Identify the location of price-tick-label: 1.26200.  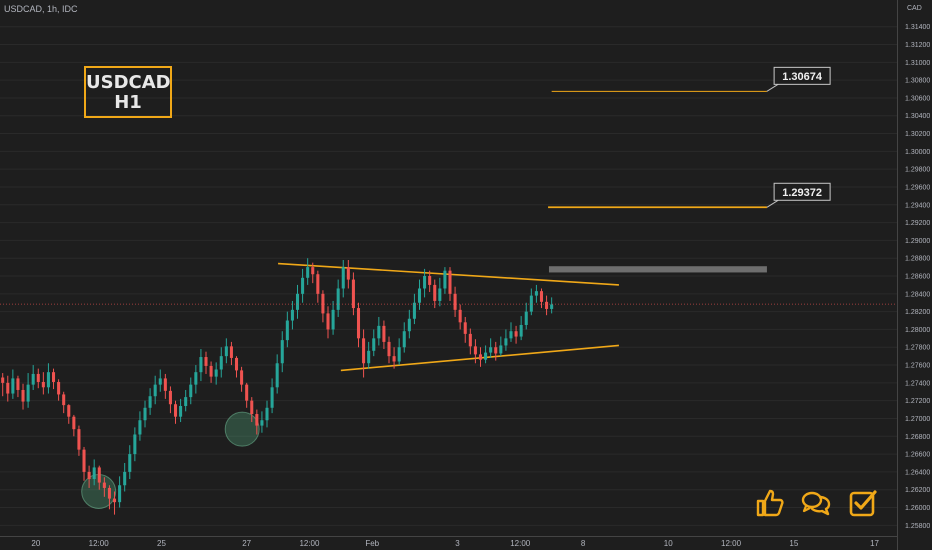
(917, 490).